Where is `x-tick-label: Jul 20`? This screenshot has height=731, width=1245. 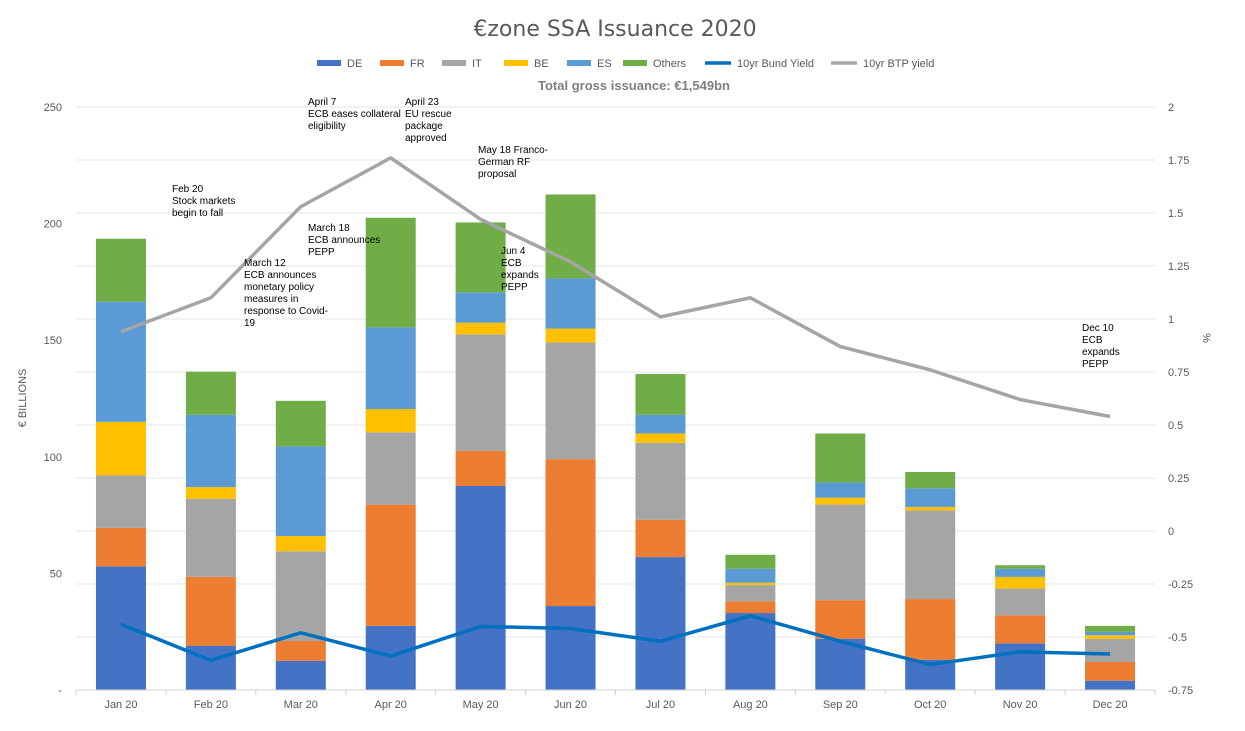 x-tick-label: Jul 20 is located at coordinates (660, 705).